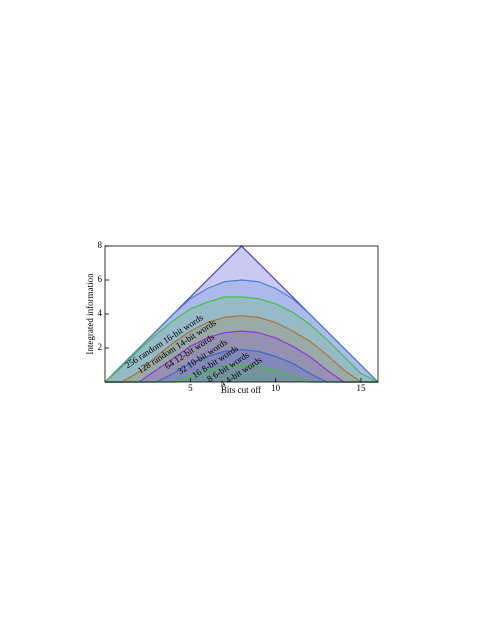 The height and width of the screenshot is (621, 480). What do you see at coordinates (241, 390) in the screenshot?
I see `x-axis-label: Bits cut off` at bounding box center [241, 390].